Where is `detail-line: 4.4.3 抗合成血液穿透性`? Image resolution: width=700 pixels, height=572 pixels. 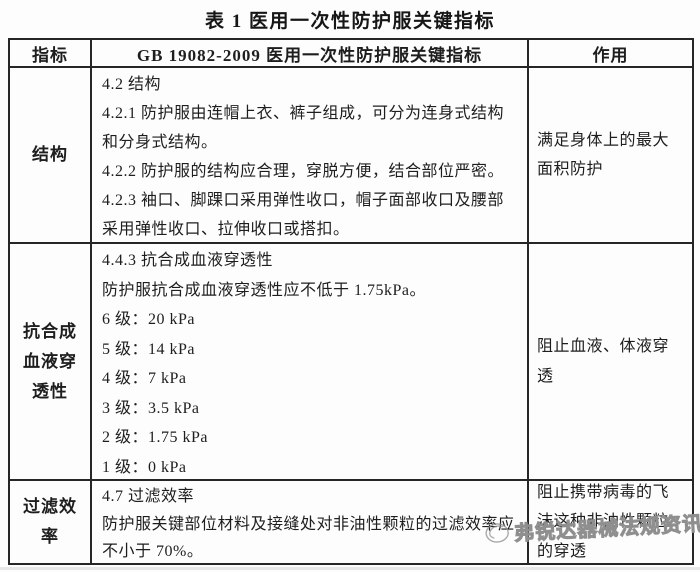
detail-line: 4.4.3 抗合成血液穿透性 is located at coordinates (188, 260).